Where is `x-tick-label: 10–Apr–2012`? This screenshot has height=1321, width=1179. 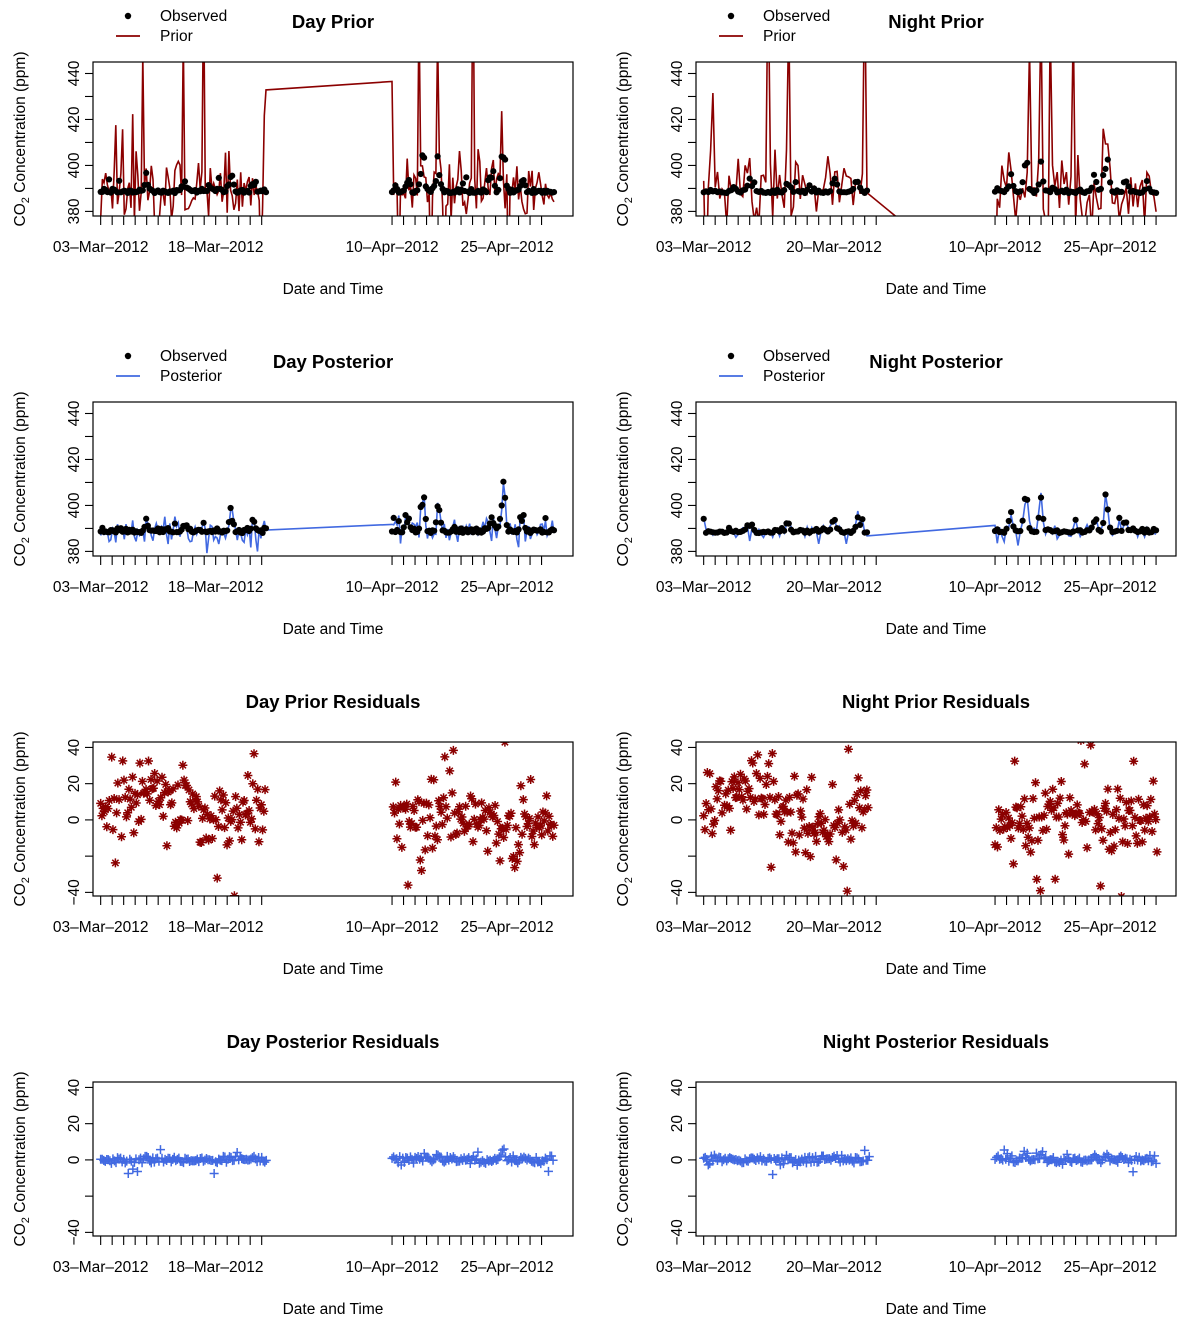 x-tick-label: 10–Apr–2012 is located at coordinates (391, 587).